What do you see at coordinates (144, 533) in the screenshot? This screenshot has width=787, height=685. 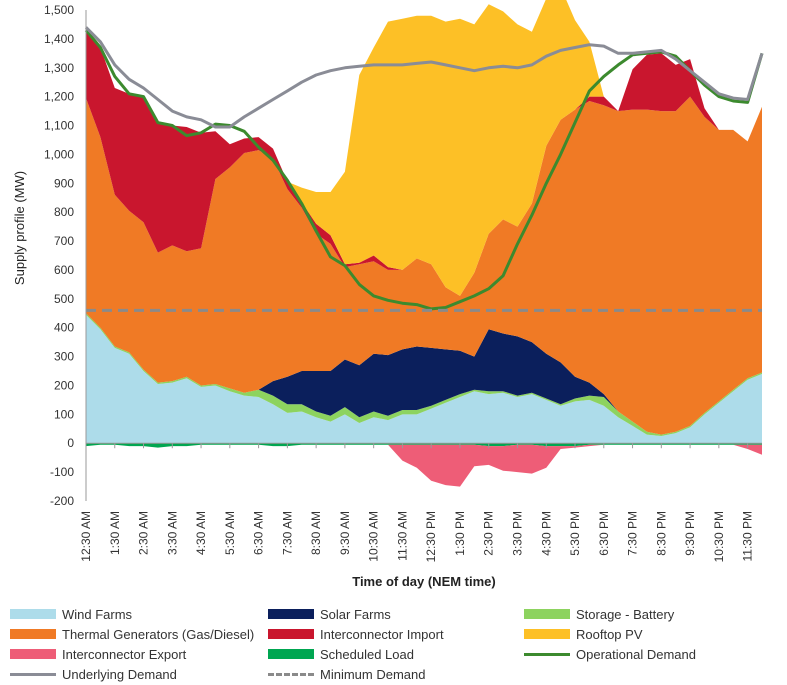 I see `x-tick-label: 2:30 AM` at bounding box center [144, 533].